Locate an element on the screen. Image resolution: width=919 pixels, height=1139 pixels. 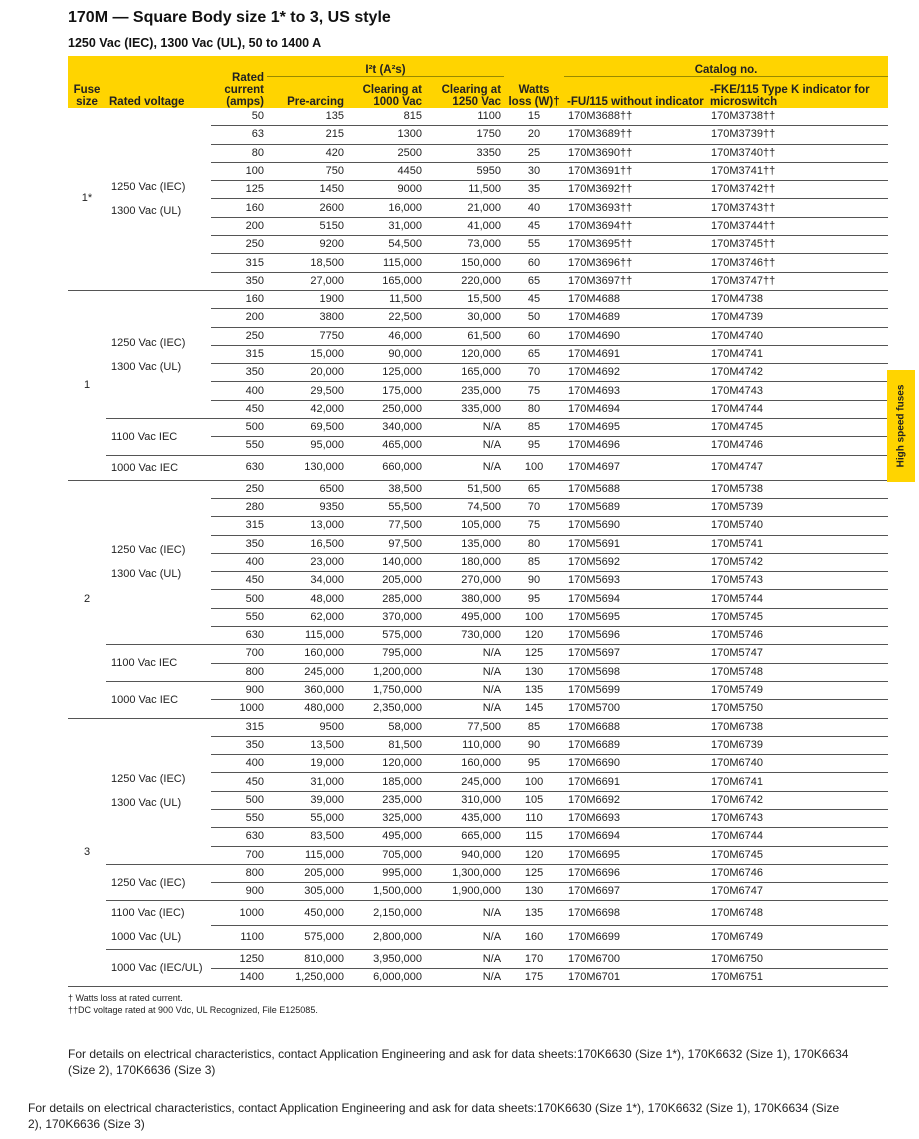
header-pre-arcing: Pre-arcing is located at coordinates (307, 92).